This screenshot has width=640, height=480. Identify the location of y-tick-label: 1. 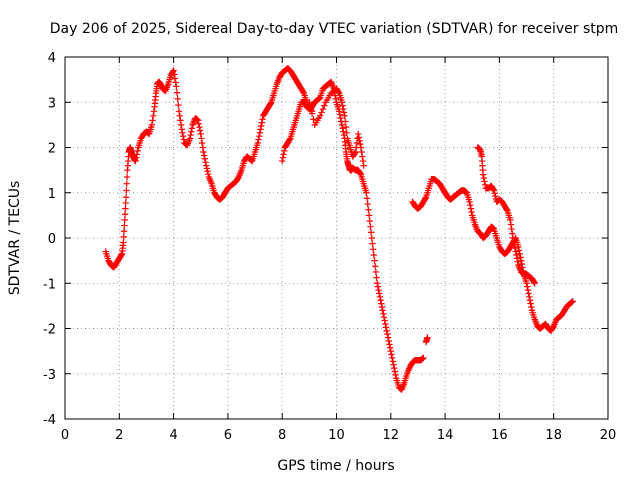
(52, 194).